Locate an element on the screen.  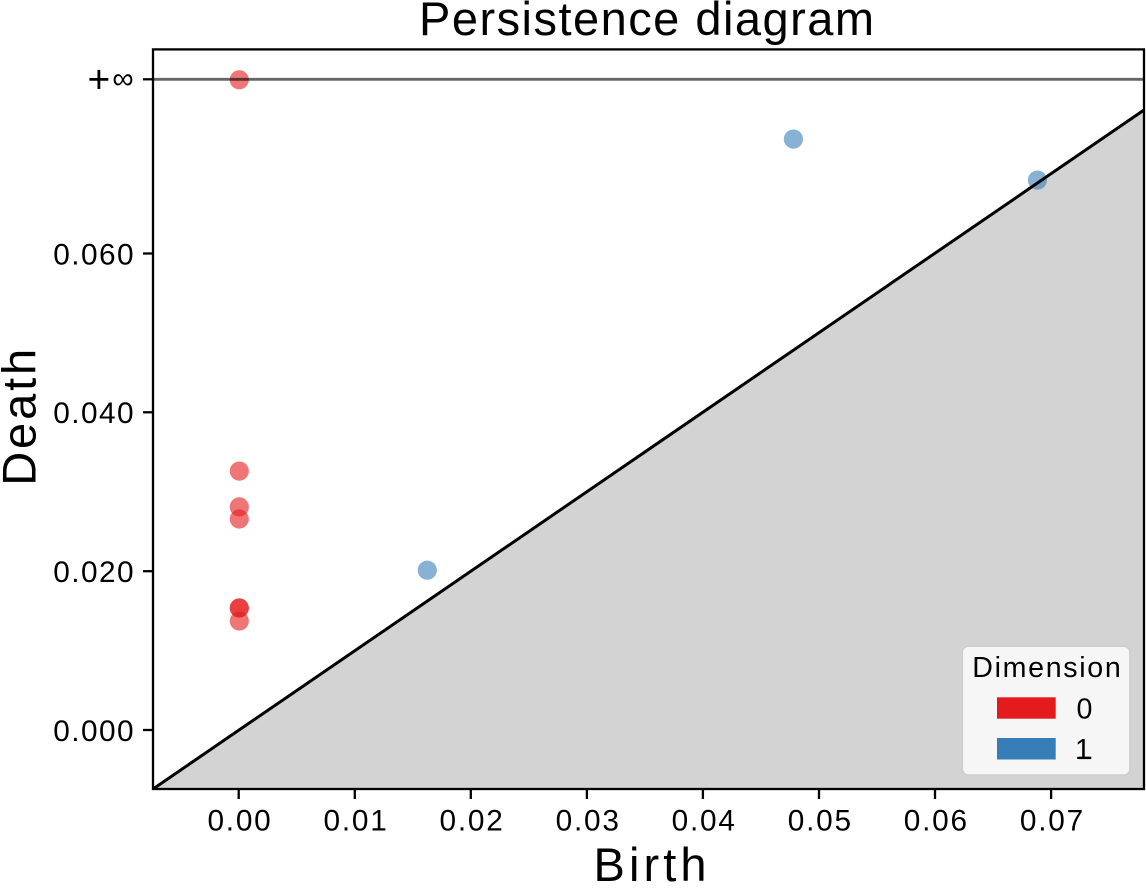
svg-text: Death is located at coordinates (22, 417).